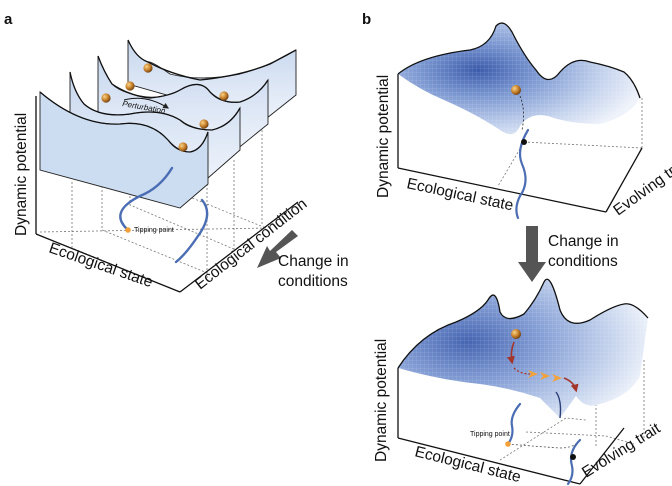  Describe the element at coordinates (510, 353) in the screenshot. I see `descent-arrow-icon` at that location.